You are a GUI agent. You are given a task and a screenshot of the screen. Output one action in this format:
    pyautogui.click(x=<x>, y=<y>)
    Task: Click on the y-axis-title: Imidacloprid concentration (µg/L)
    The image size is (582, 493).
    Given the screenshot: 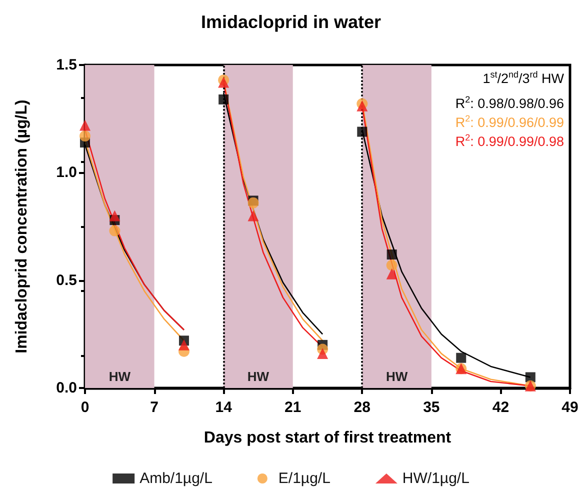 What is the action you would take?
    pyautogui.click(x=22, y=227)
    